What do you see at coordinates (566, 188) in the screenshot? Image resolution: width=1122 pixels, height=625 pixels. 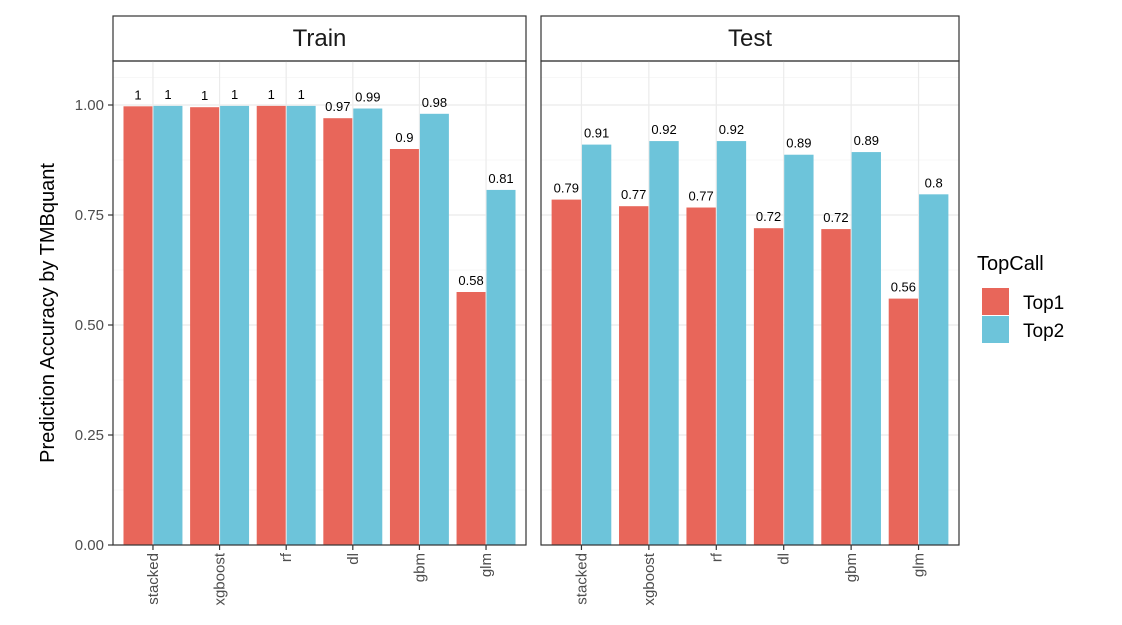 I see `bar-label-test-top1-stacked: 0.79` at bounding box center [566, 188].